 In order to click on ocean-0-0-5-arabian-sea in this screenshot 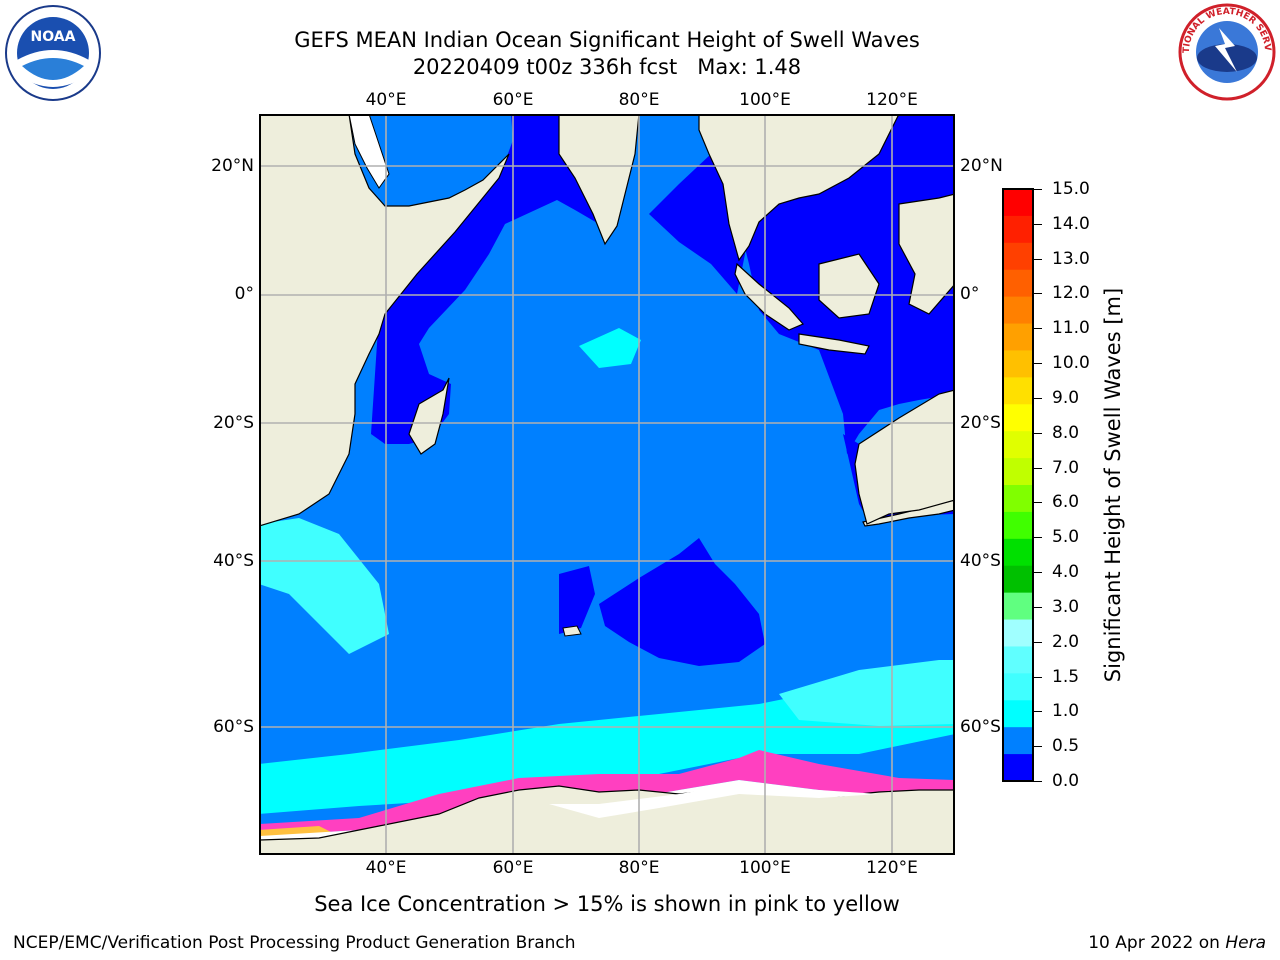, I will do `click(505, 276)`.